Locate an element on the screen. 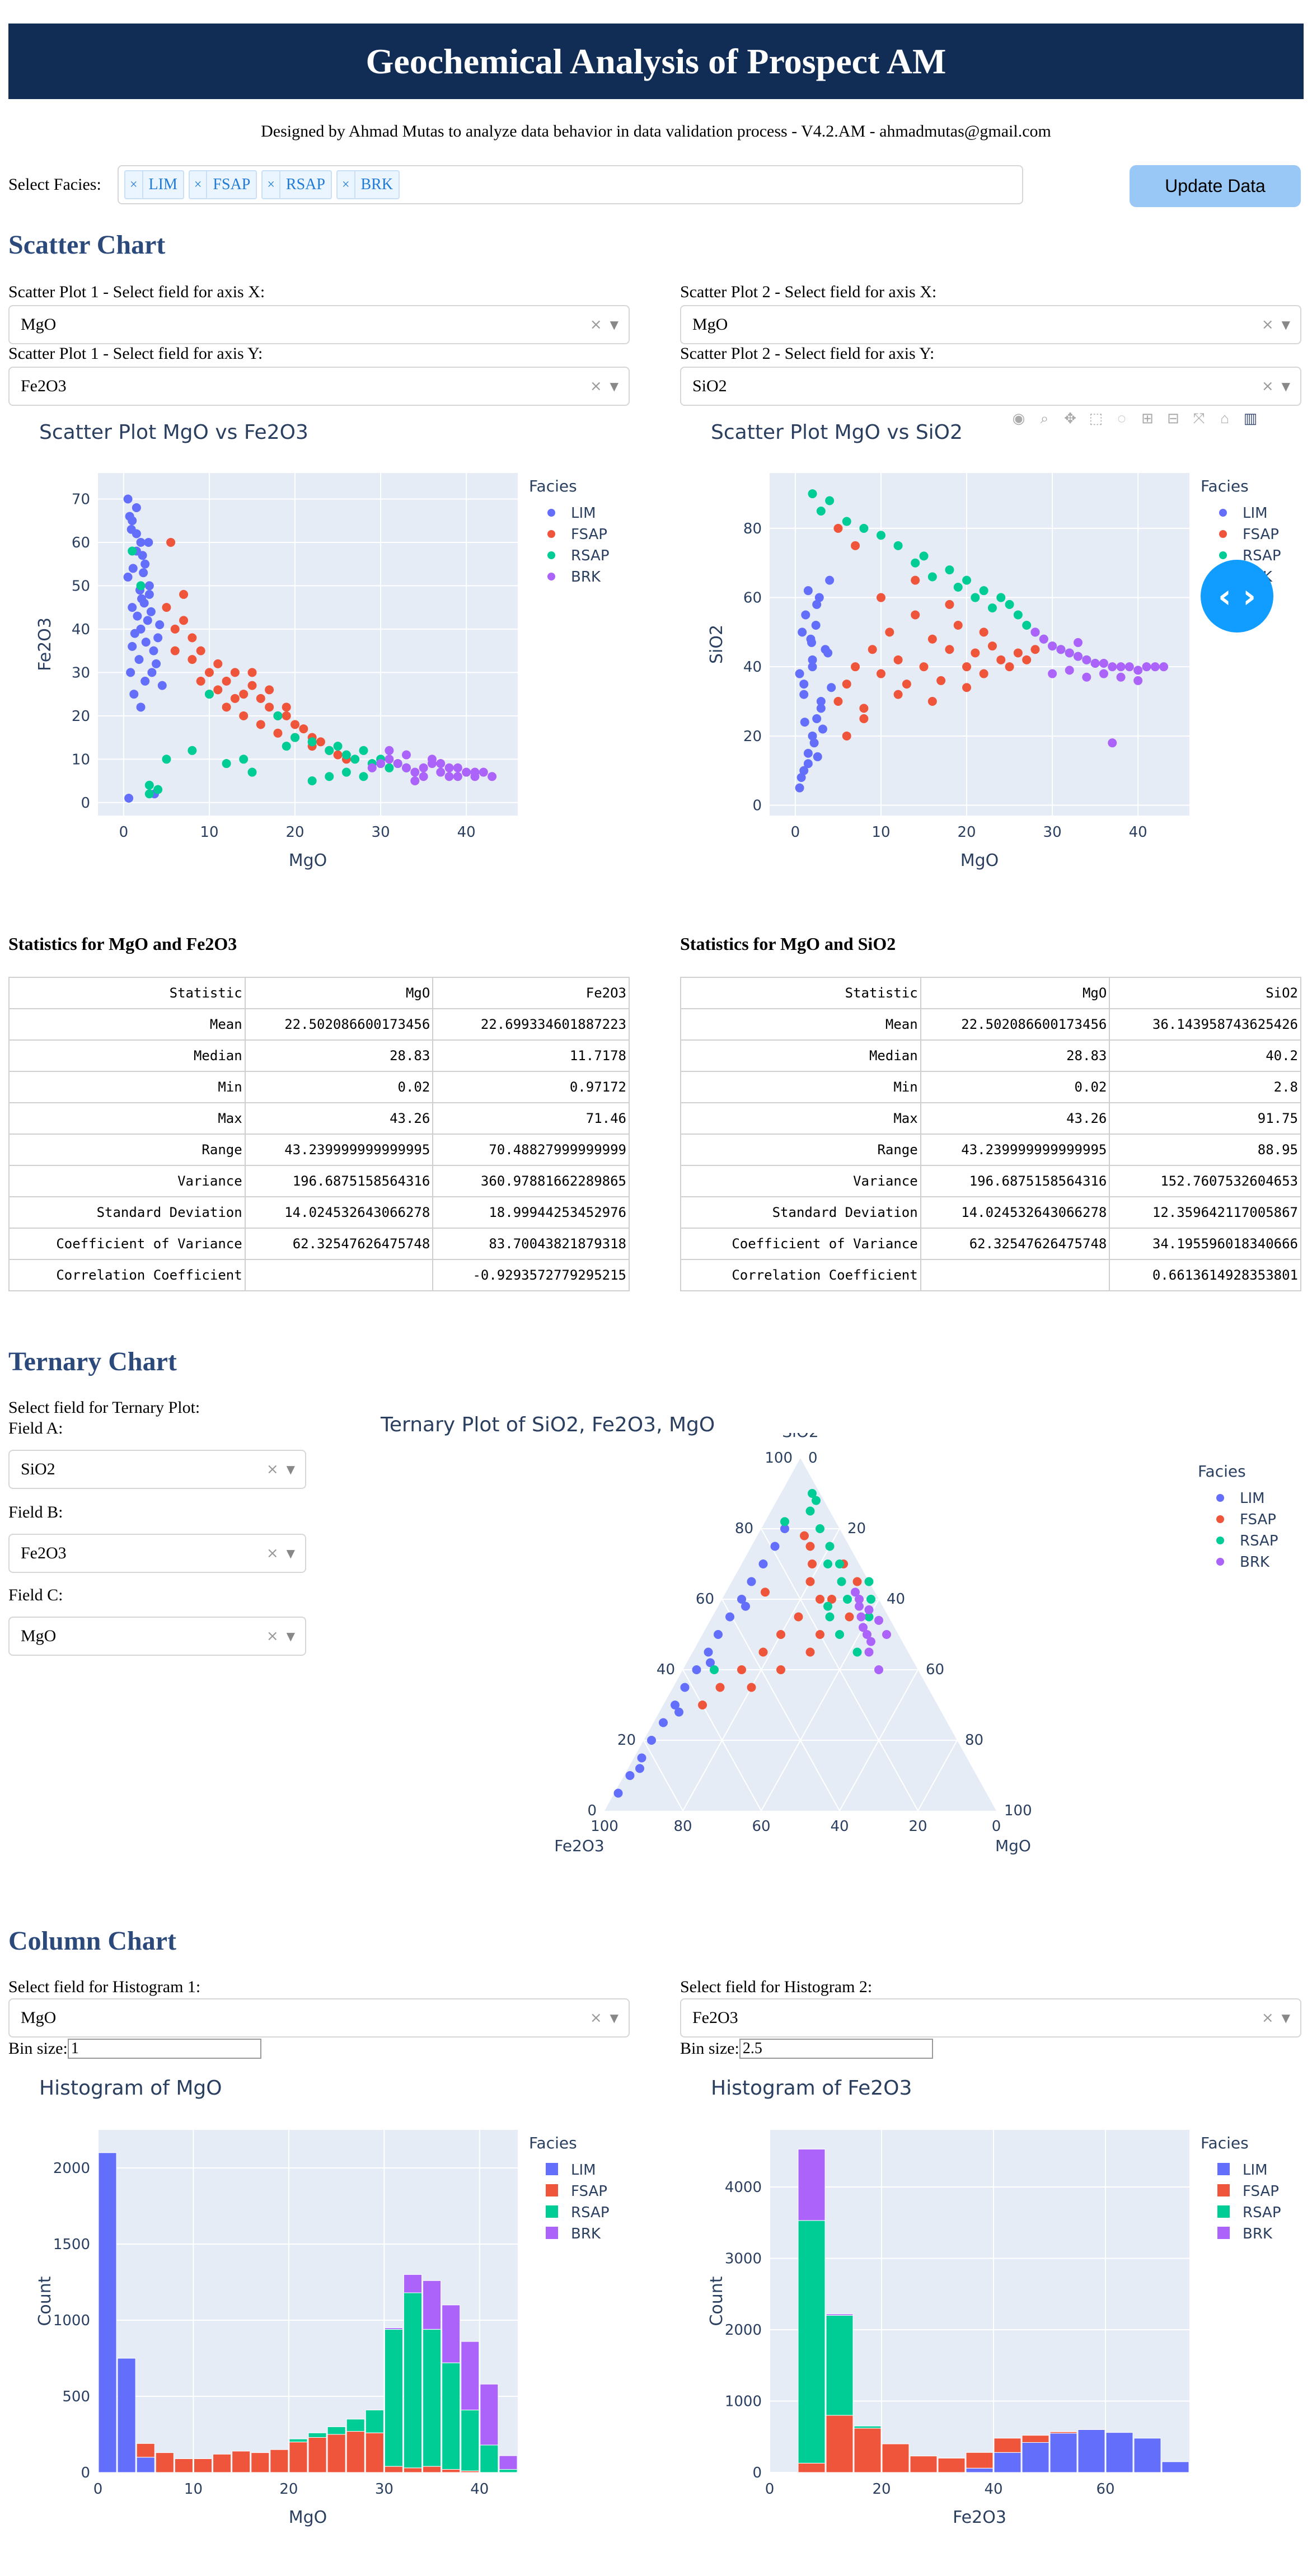 Image resolution: width=1312 pixels, height=2576 pixels. hist2-field-dropdown: Fe2O3 × ▼ is located at coordinates (990, 2018).